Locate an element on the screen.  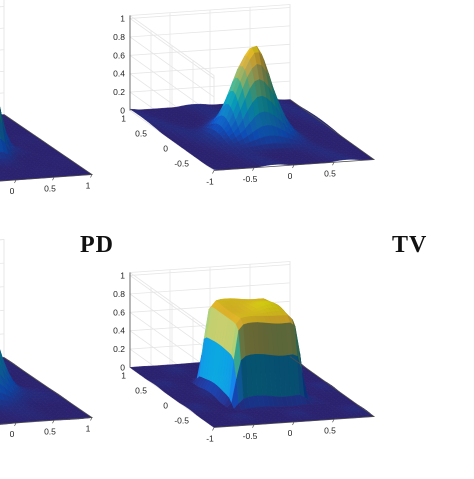
panel-title-tv: TV is located at coordinates (409, 245).